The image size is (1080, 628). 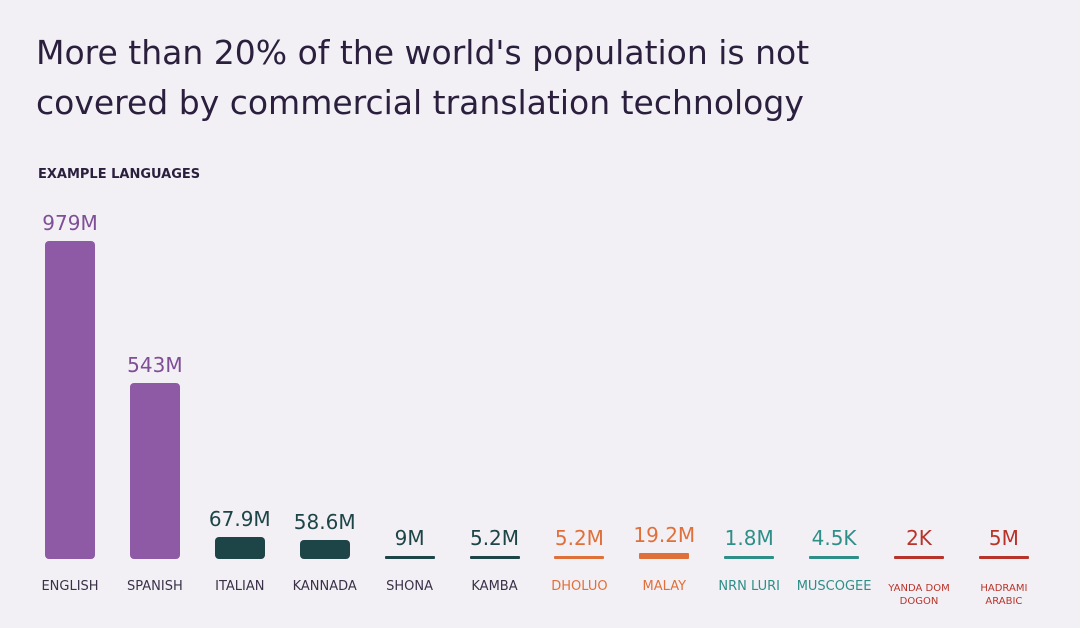 What do you see at coordinates (919, 595) in the screenshot?
I see `x-tick-label: YANDA DOM DOGON` at bounding box center [919, 595].